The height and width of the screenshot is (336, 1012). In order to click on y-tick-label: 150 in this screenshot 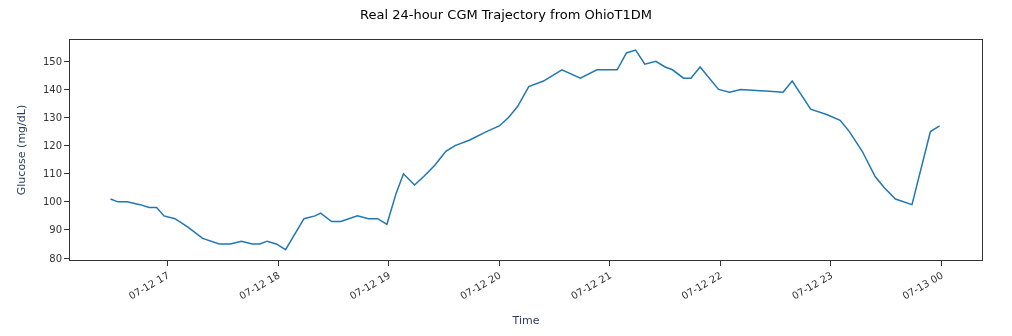, I will do `click(52, 61)`.